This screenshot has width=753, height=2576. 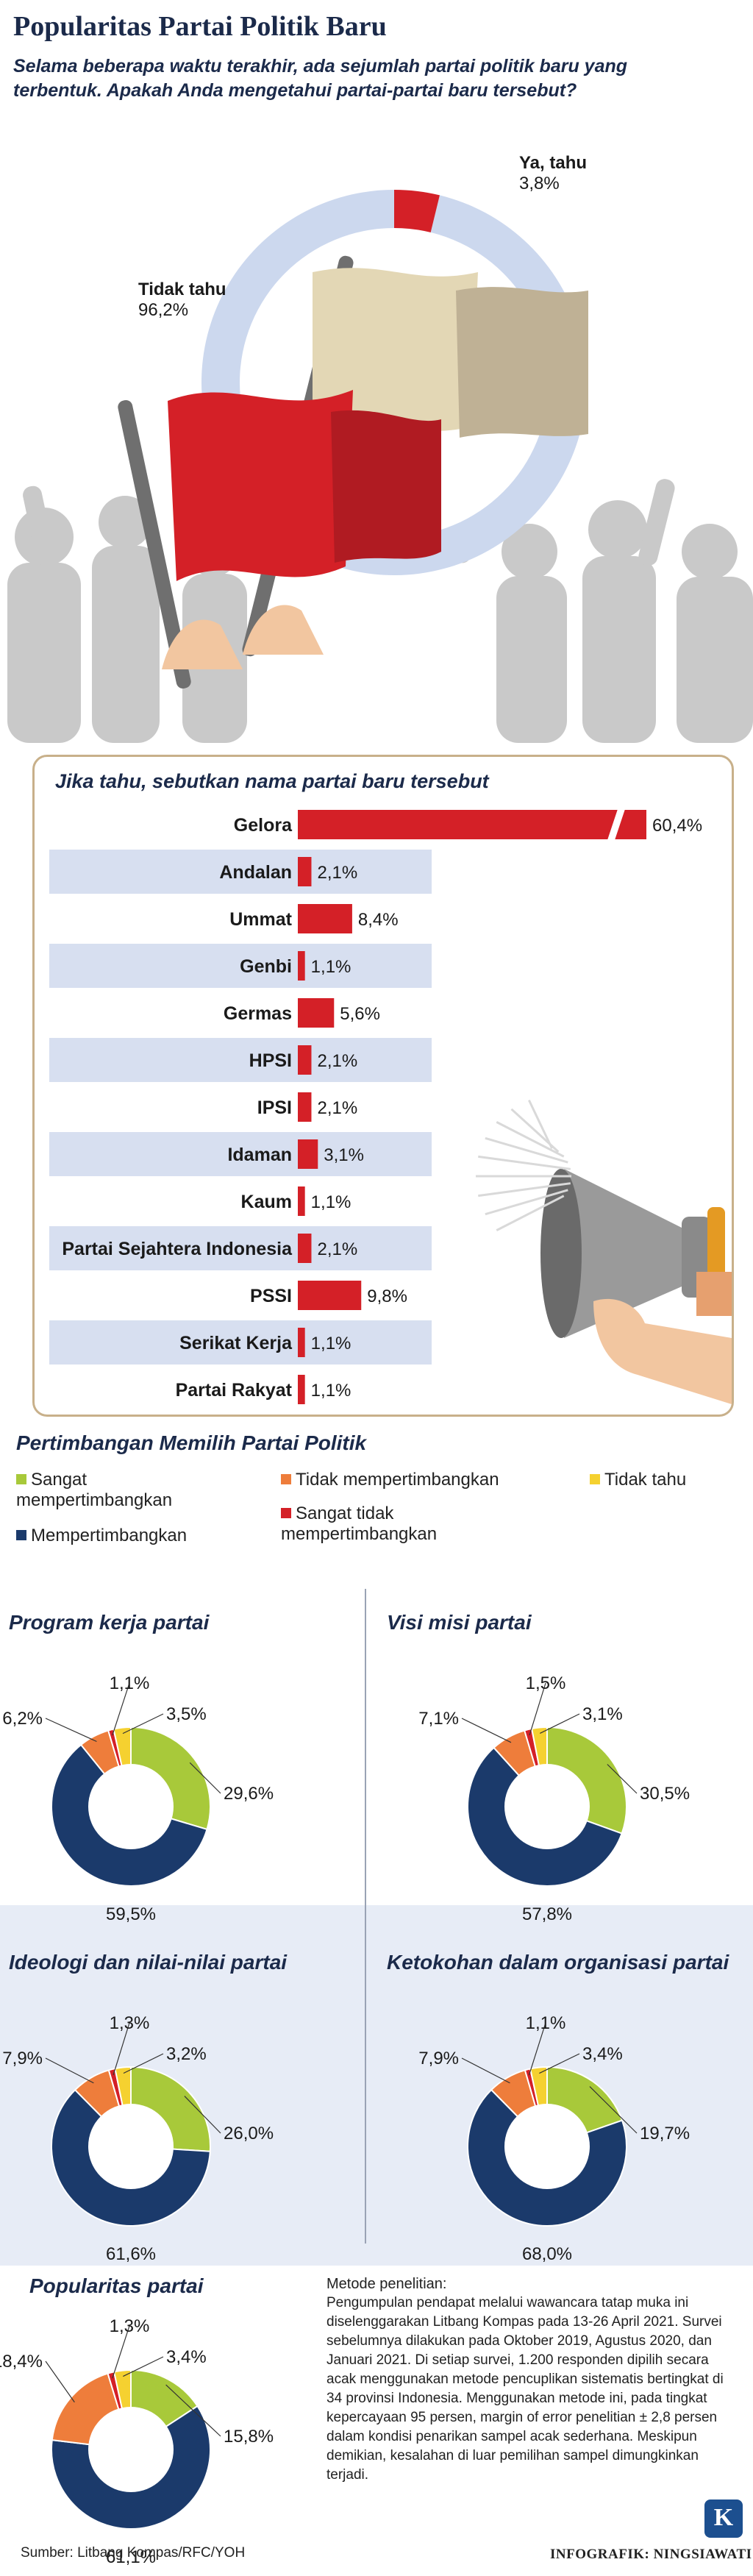 I want to click on legend-label: Sangat, so click(x=59, y=1480).